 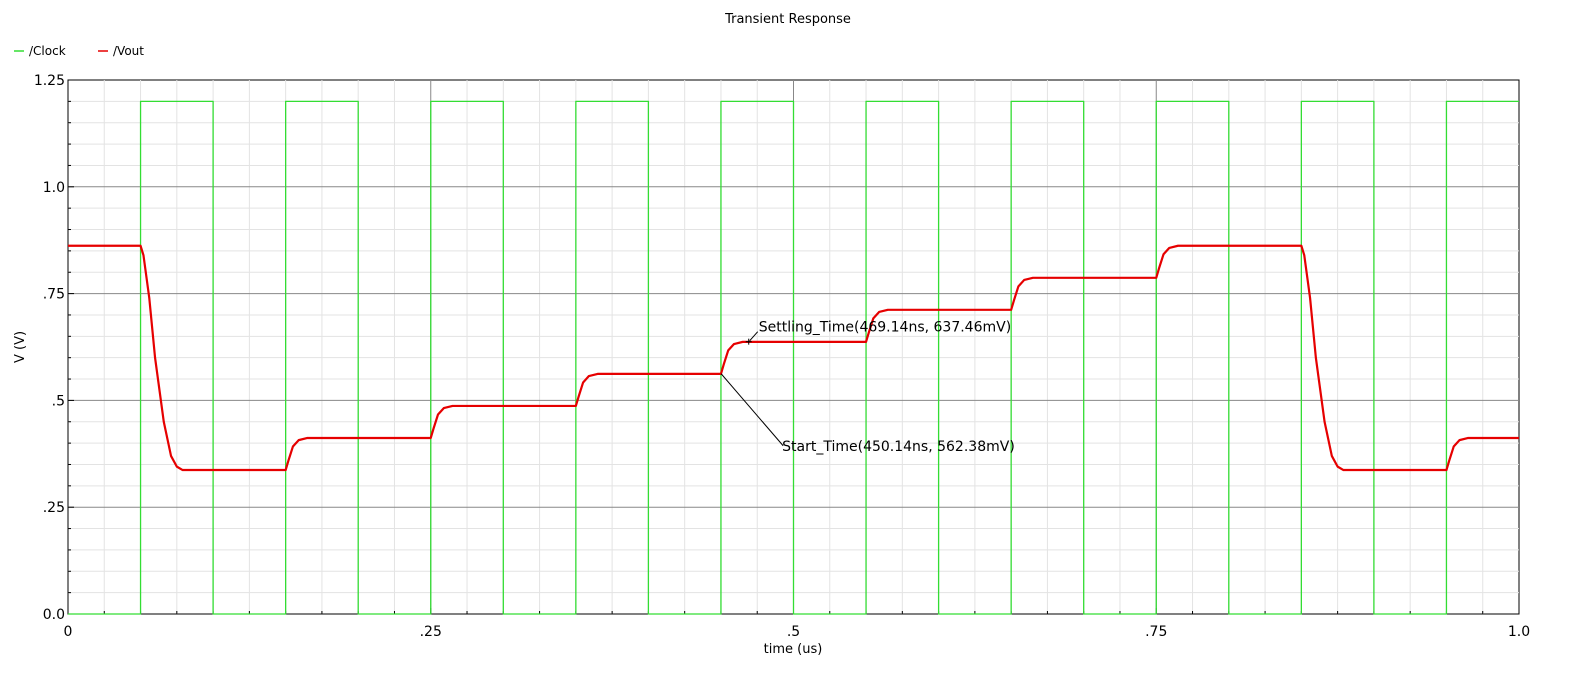 I want to click on x-tick-label: .75, so click(x=1156, y=632).